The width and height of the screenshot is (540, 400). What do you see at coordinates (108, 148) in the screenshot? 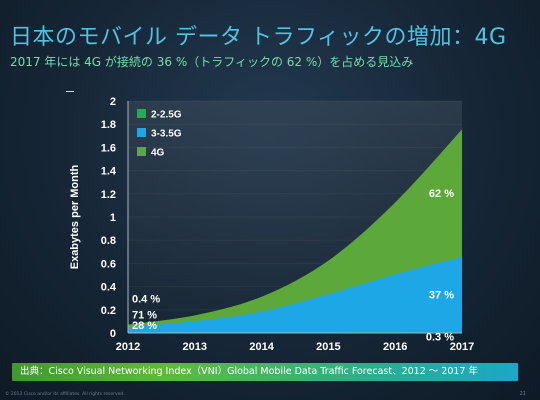
I see `y-tick-label: 1.6` at bounding box center [108, 148].